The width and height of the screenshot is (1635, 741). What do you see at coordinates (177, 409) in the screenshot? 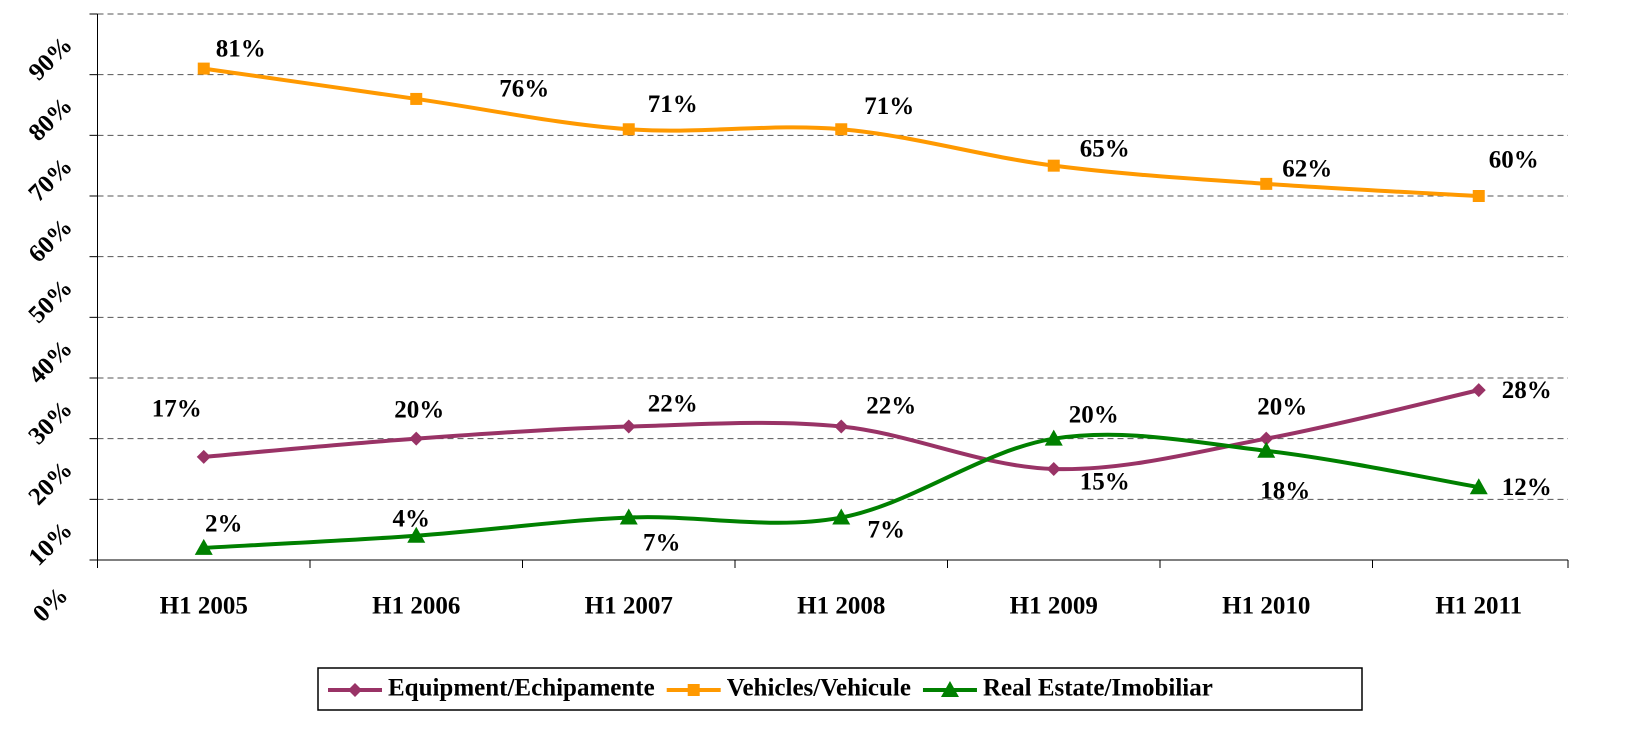
I see `data-label: 17%` at bounding box center [177, 409].